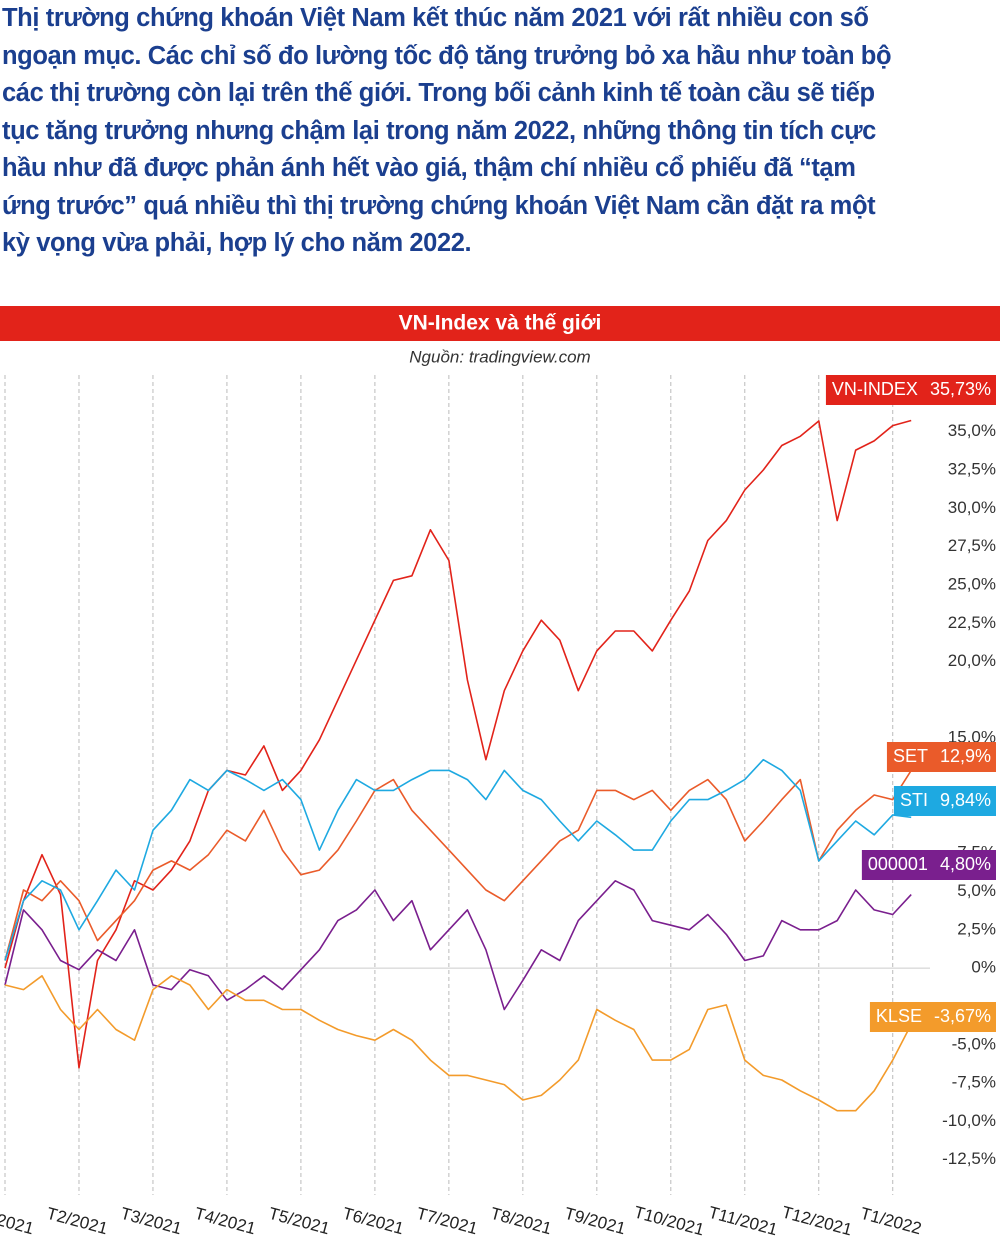 This screenshot has height=1257, width=1008. I want to click on y-tick-label: 35,0%, so click(972, 430).